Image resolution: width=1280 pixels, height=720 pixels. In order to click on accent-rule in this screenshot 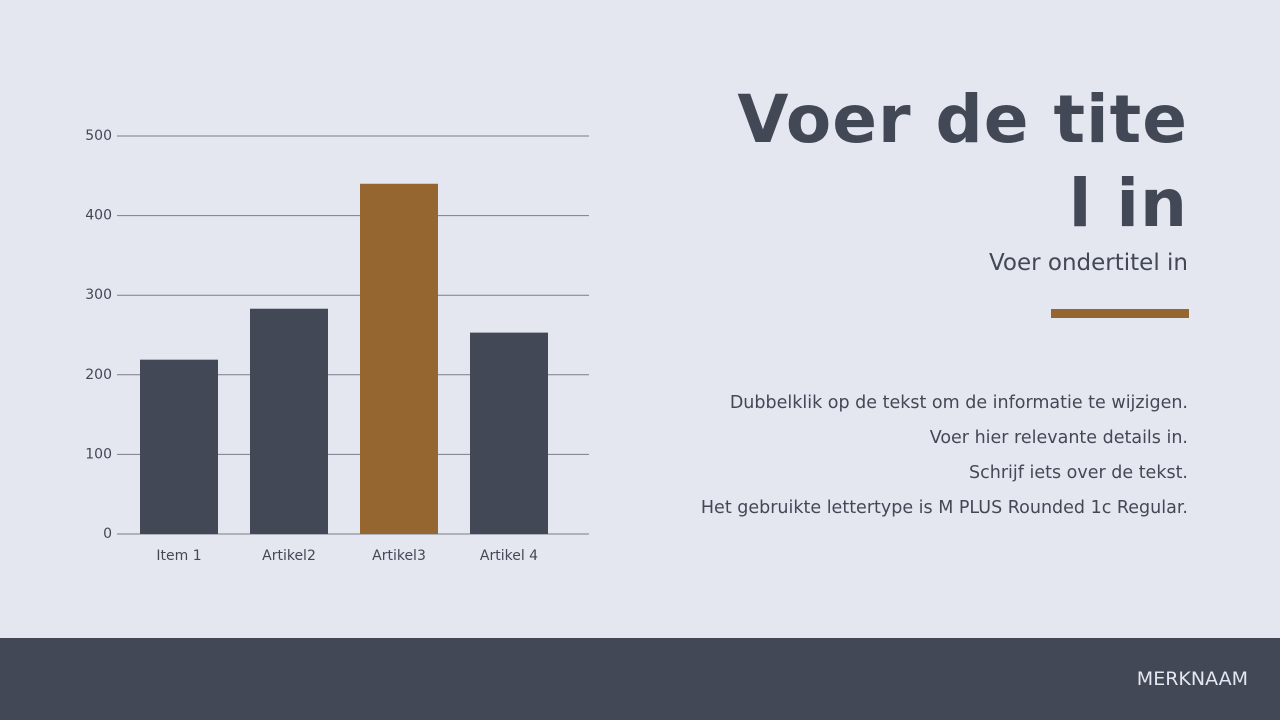, I will do `click(1120, 313)`.